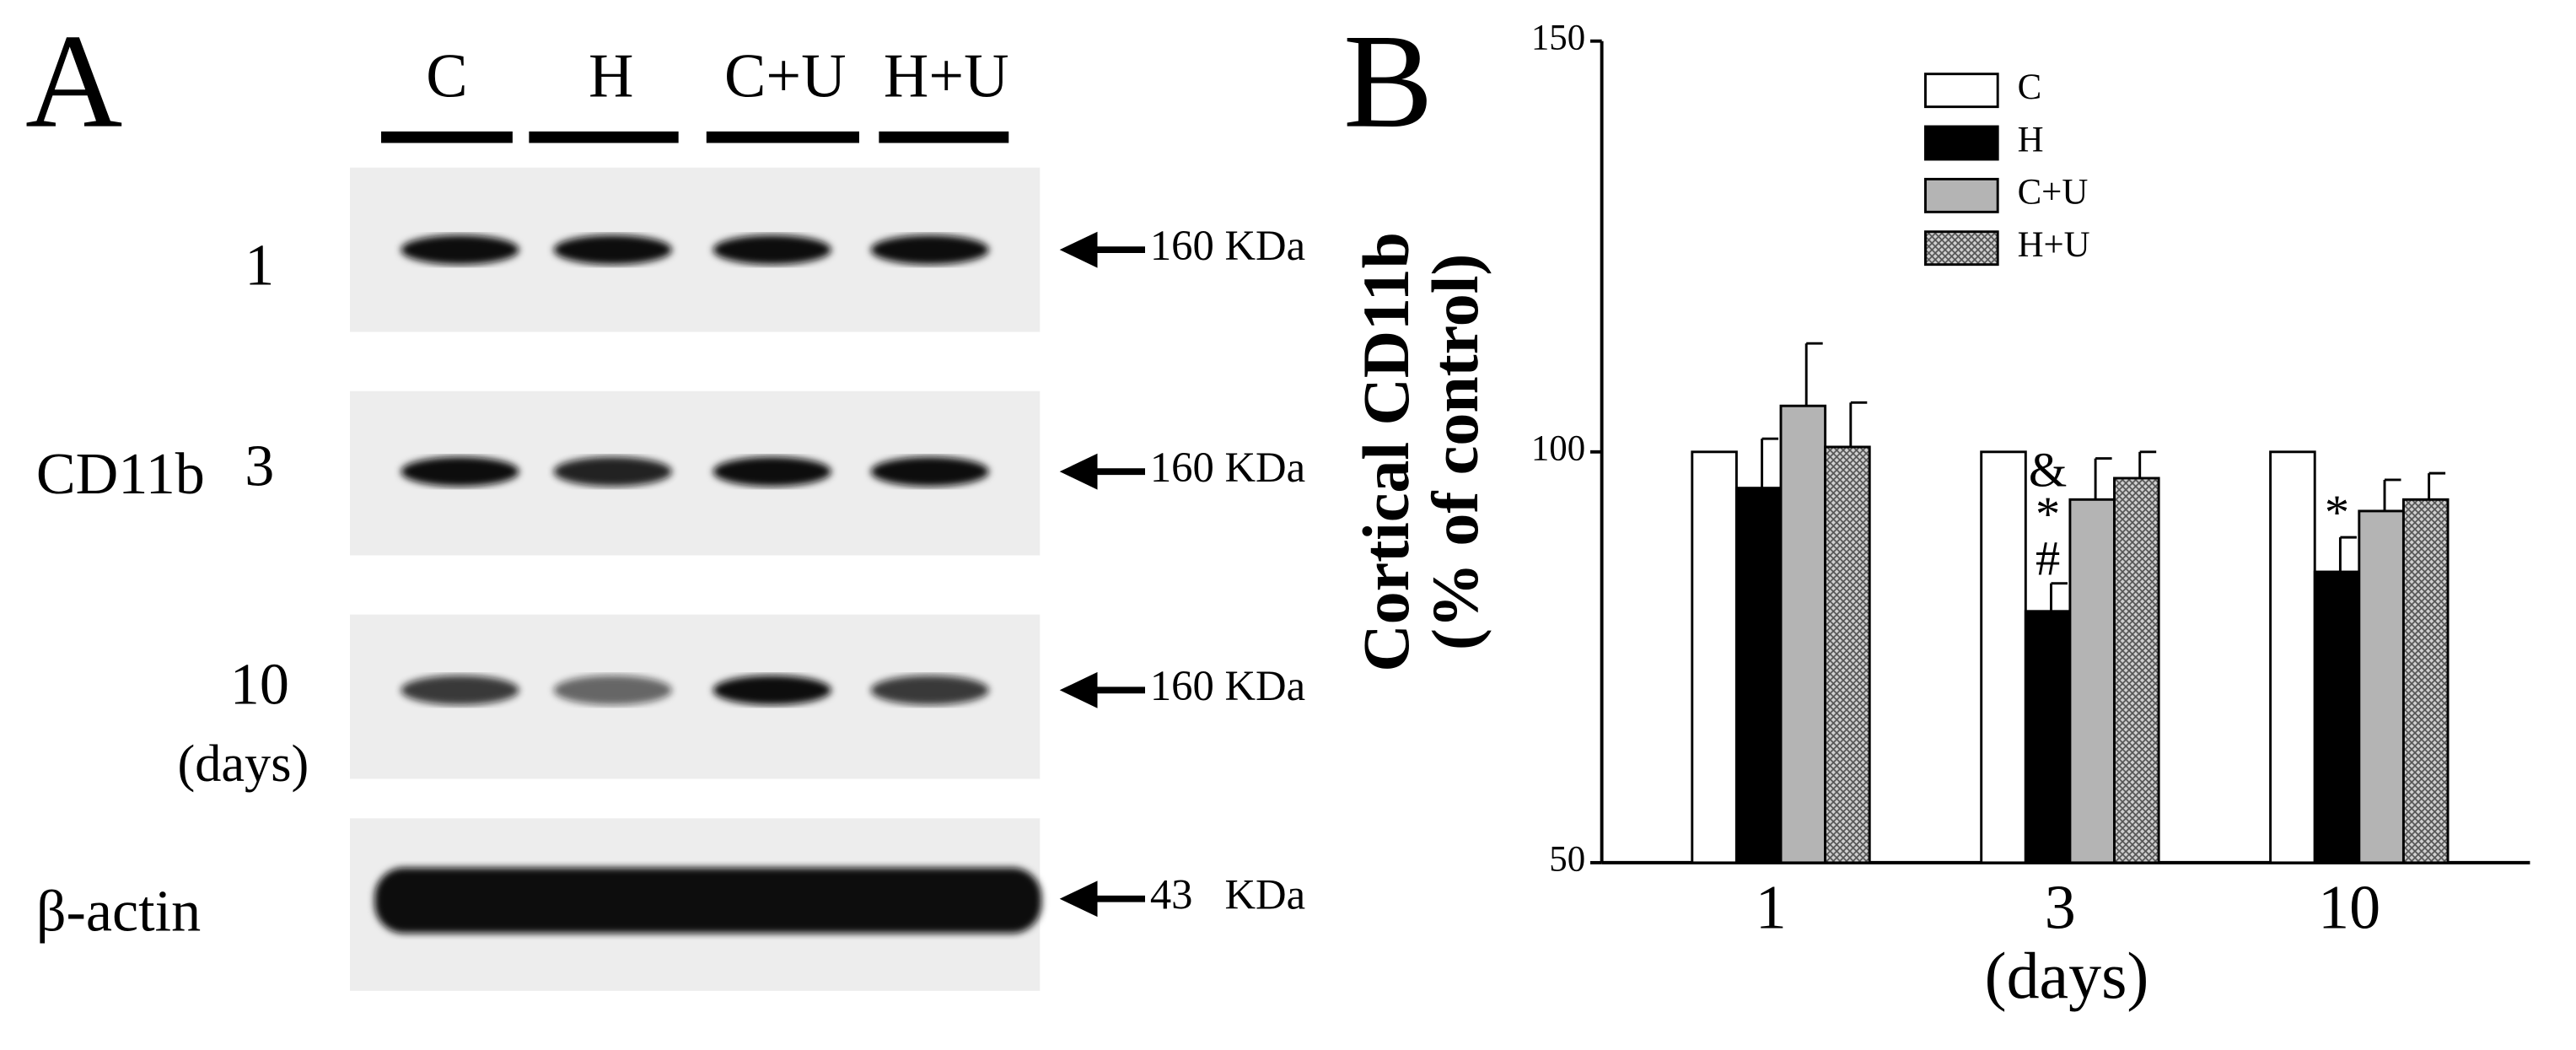  What do you see at coordinates (611, 75) in the screenshot?
I see `lane-label: H` at bounding box center [611, 75].